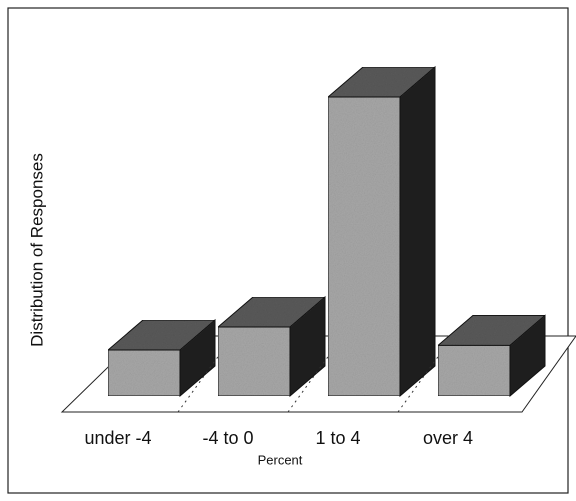 This screenshot has height=501, width=576. What do you see at coordinates (36, 250) in the screenshot?
I see `y-axis-label: Distribution of Responses` at bounding box center [36, 250].